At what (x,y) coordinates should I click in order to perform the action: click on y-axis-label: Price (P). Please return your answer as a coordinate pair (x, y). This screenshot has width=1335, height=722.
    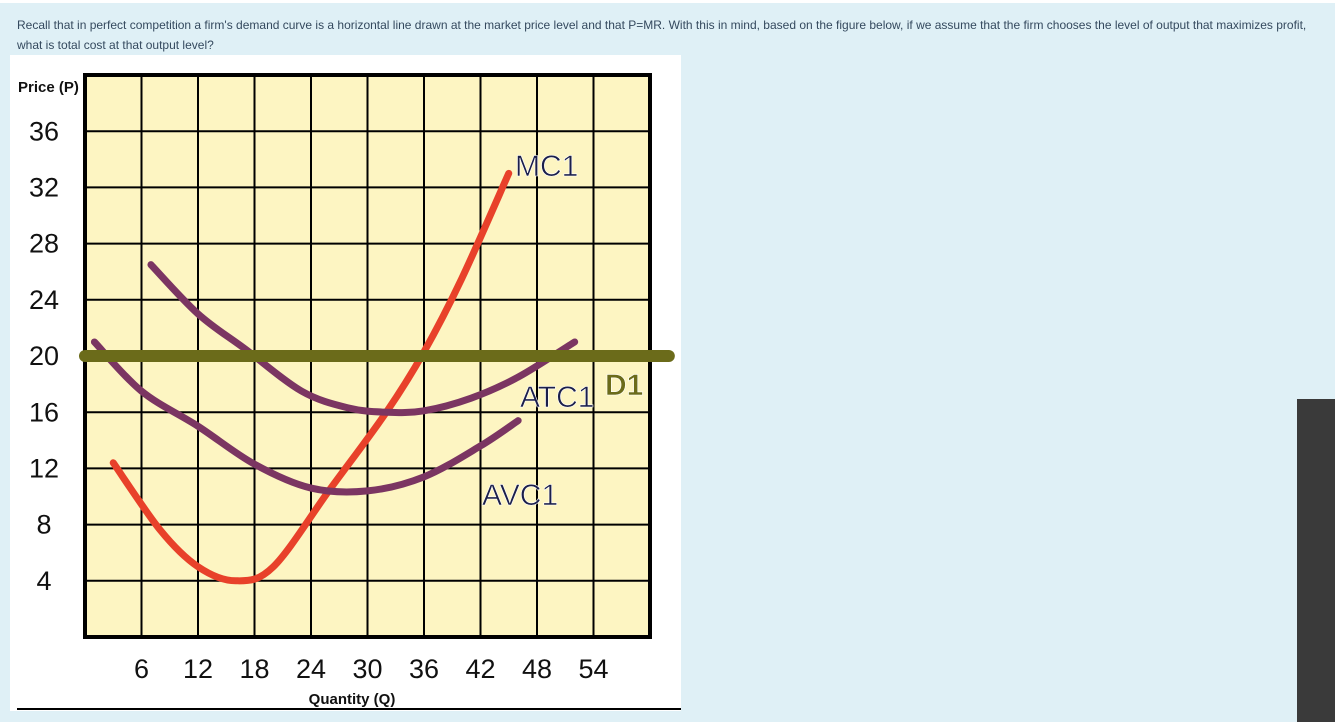
    Looking at the image, I should click on (48, 87).